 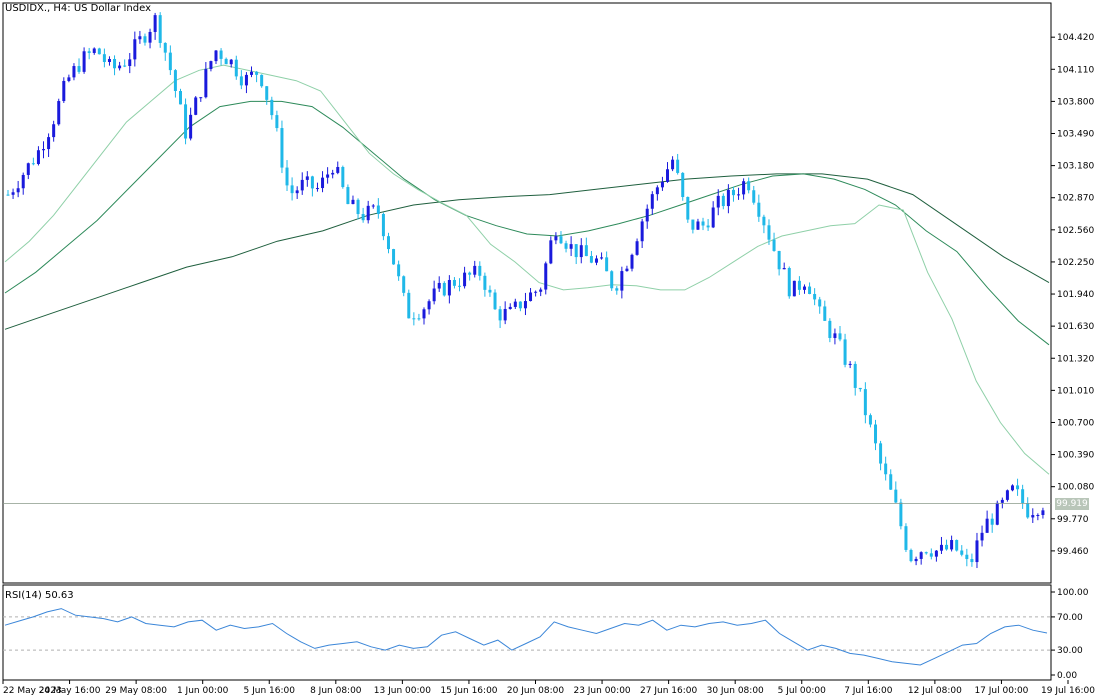 What do you see at coordinates (1075, 263) in the screenshot?
I see `y-tick-label: 102.250` at bounding box center [1075, 263].